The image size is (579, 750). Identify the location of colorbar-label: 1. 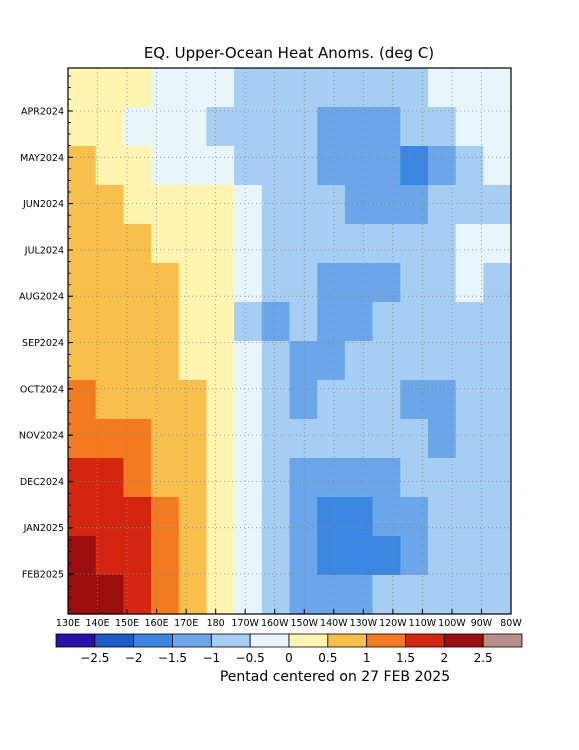
(367, 658).